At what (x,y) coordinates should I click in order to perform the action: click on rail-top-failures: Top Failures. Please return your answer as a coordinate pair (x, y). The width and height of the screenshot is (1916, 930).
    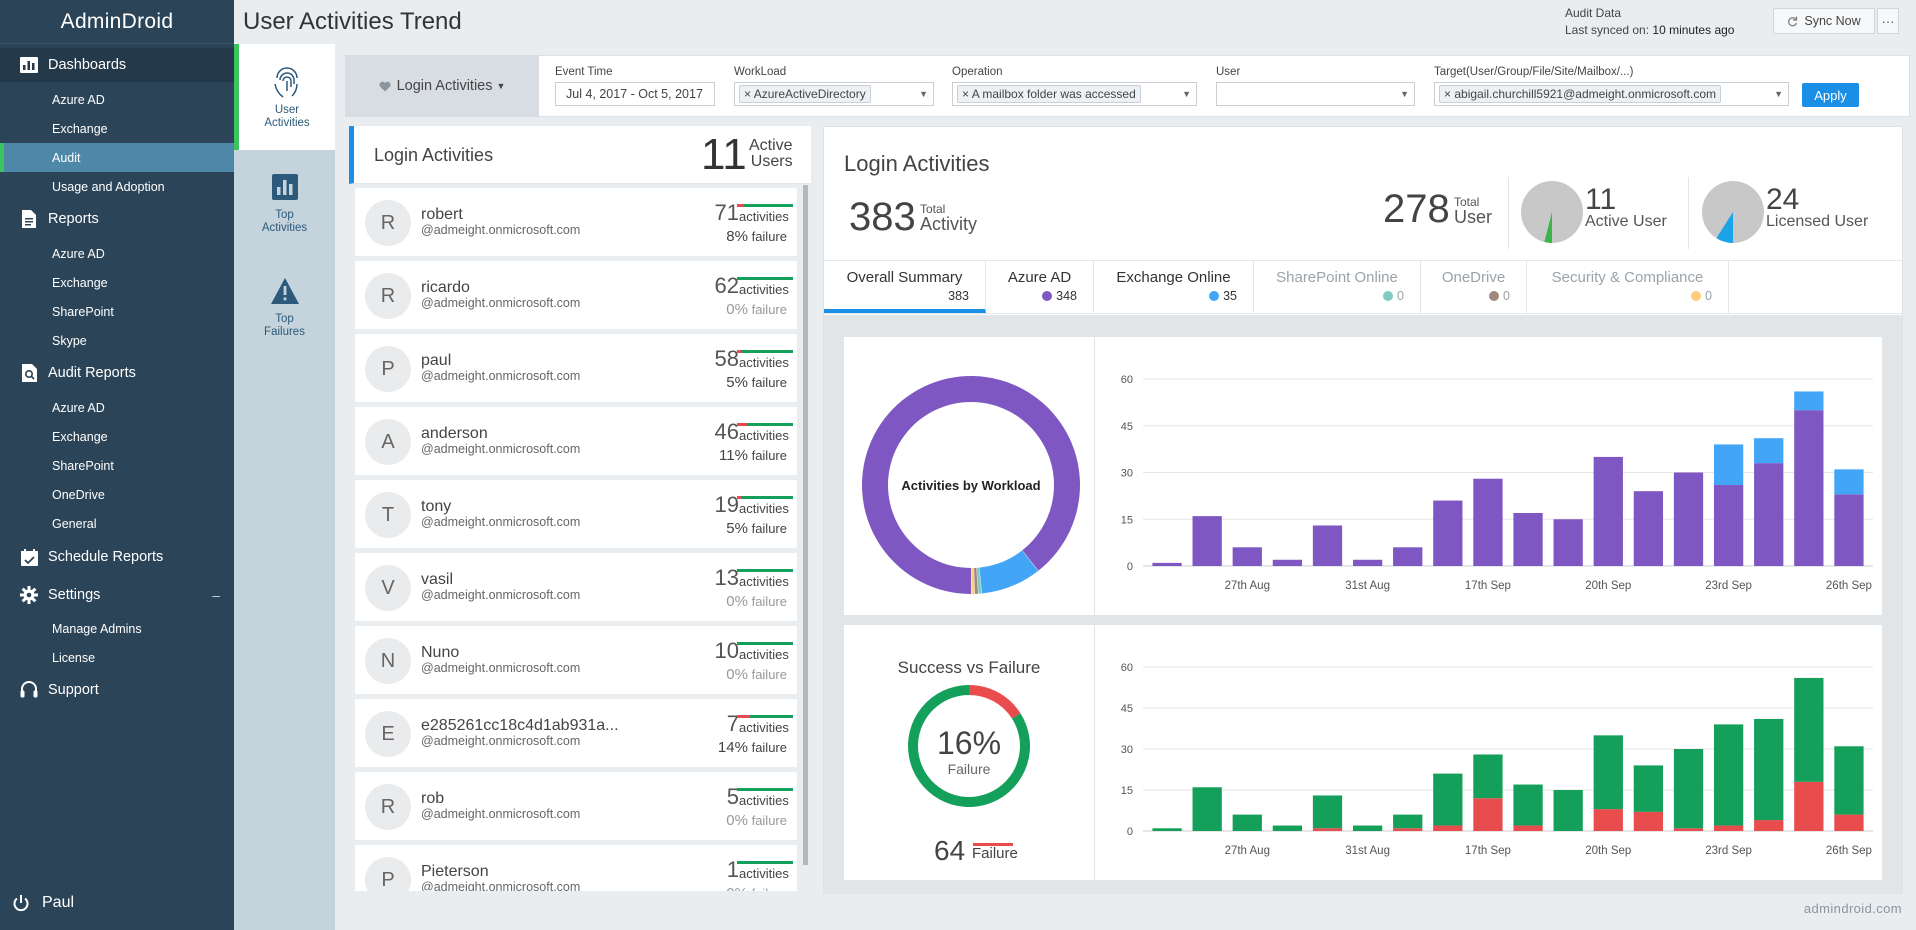
    Looking at the image, I should click on (284, 317).